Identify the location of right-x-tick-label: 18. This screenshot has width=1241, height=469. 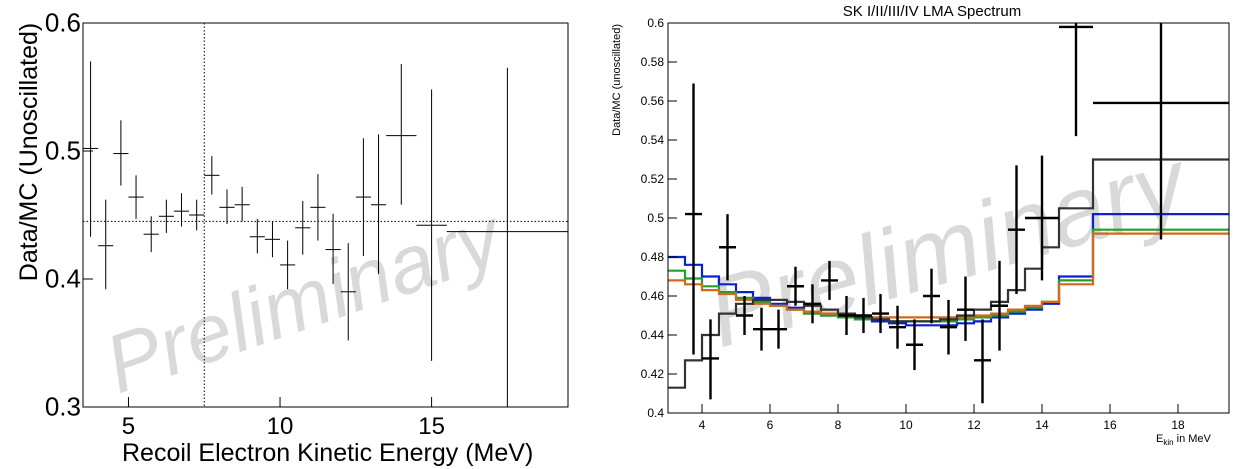
(1178, 425).